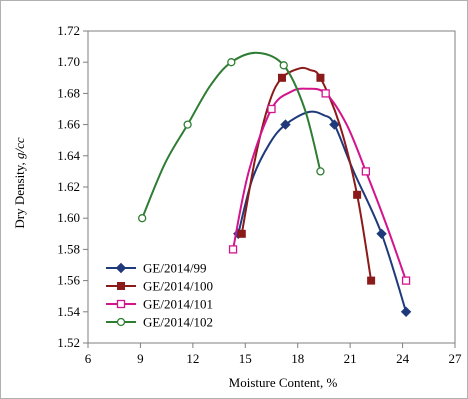  Describe the element at coordinates (68, 217) in the screenshot. I see `y-tick-label: 1.60` at that location.